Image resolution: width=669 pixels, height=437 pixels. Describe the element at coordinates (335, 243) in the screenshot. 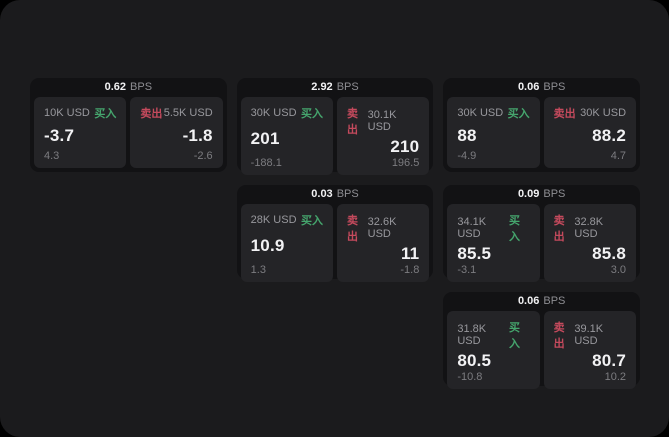

I see `quote-sides: 28K USD 买入 10.9 1.3 卖出 32.6K USD 11 -1.8` at that location.